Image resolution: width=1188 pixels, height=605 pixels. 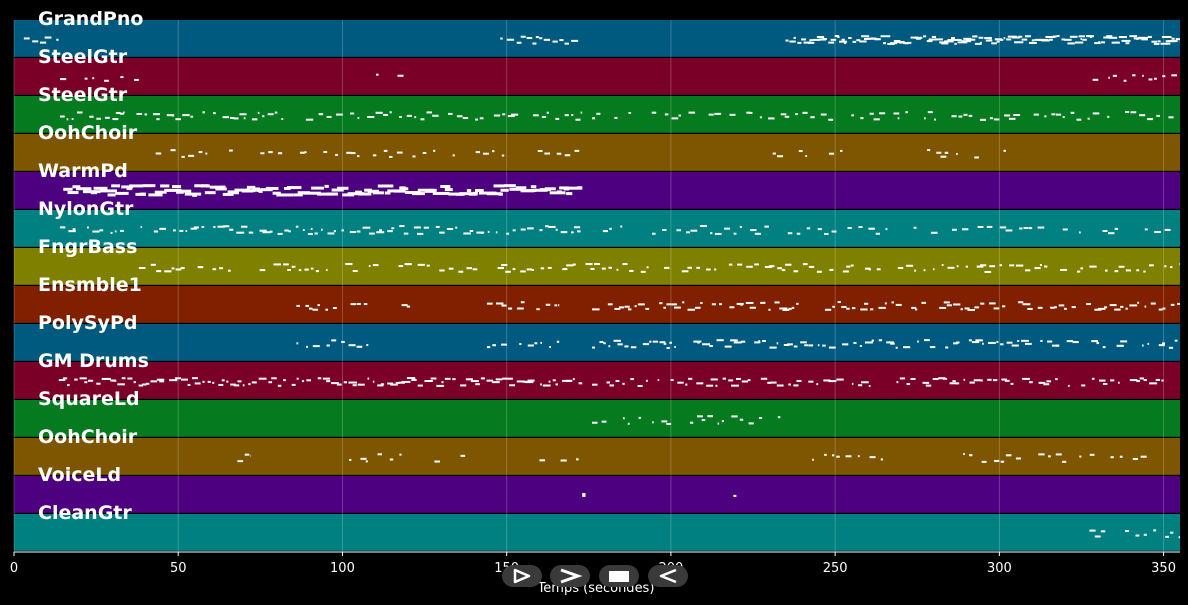 I want to click on play-icon, so click(x=522, y=576).